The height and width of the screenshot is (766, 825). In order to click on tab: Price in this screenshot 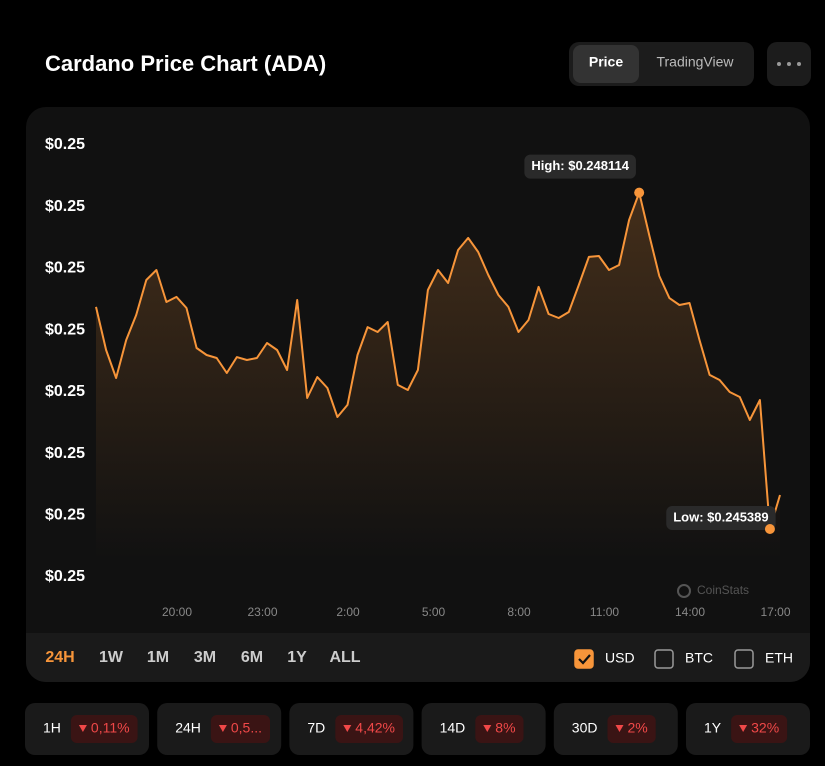, I will do `click(606, 62)`.